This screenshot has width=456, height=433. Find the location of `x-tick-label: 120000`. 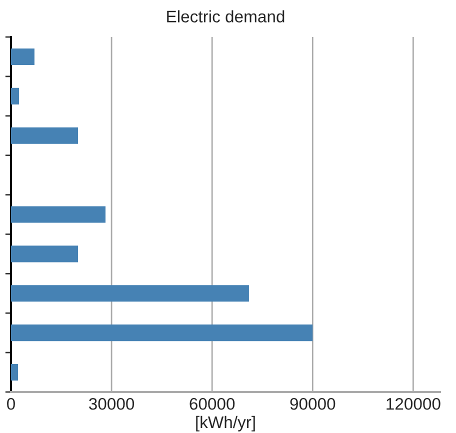

x-tick-label: 120000 is located at coordinates (413, 404).